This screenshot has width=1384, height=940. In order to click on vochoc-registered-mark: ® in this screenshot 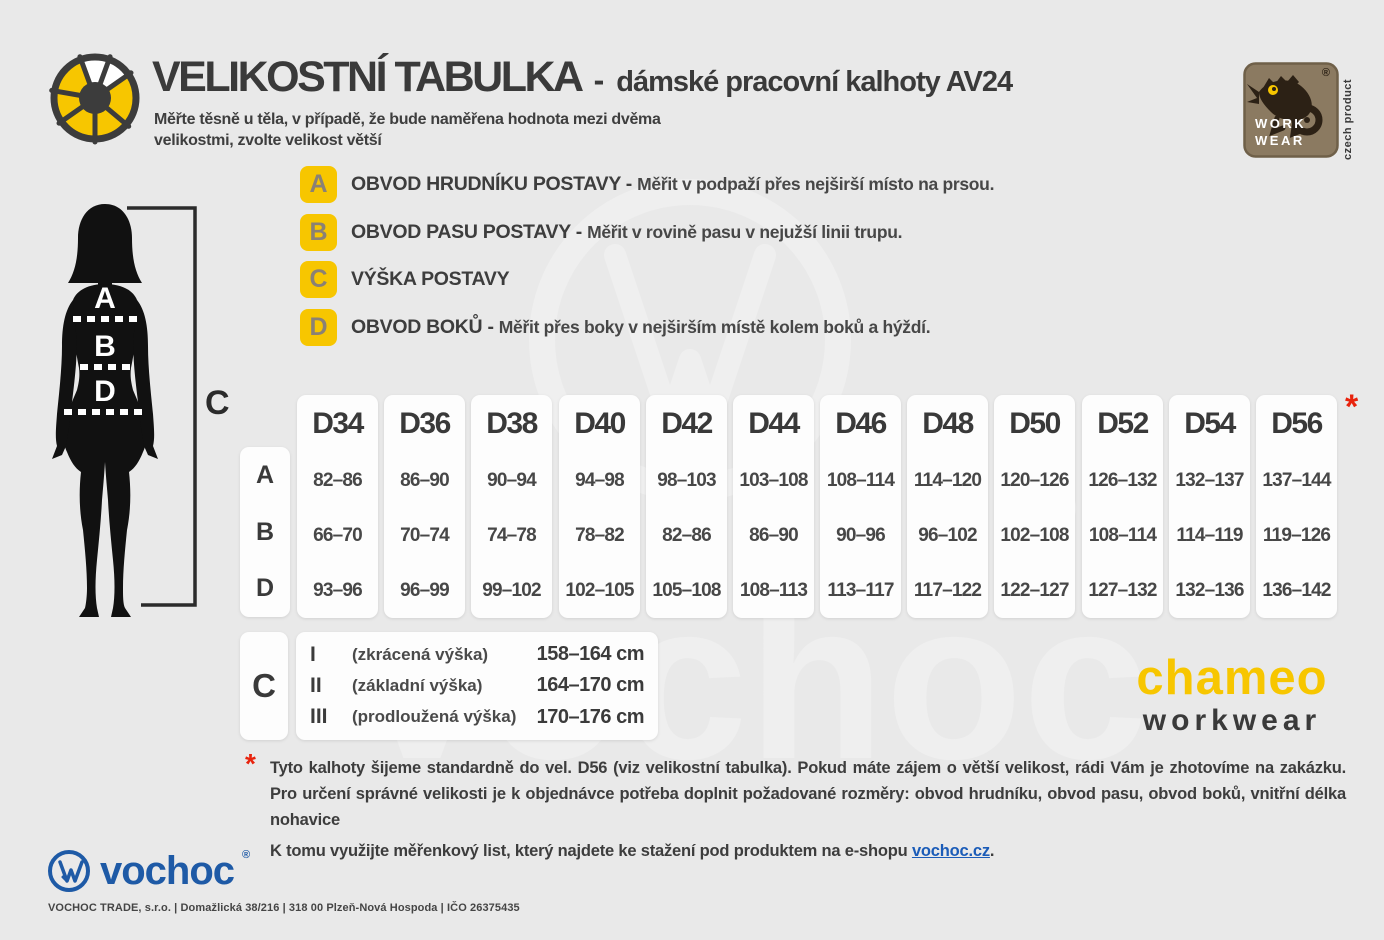, I will do `click(246, 855)`.